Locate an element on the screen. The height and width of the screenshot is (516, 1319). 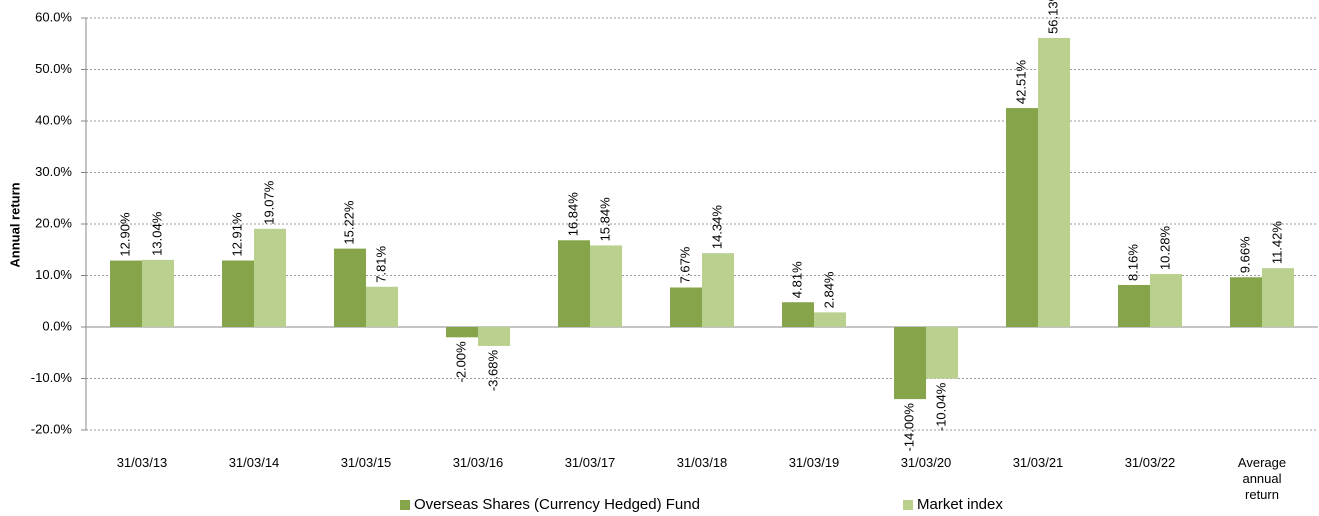
data-label: 9.66% is located at coordinates (1244, 254).